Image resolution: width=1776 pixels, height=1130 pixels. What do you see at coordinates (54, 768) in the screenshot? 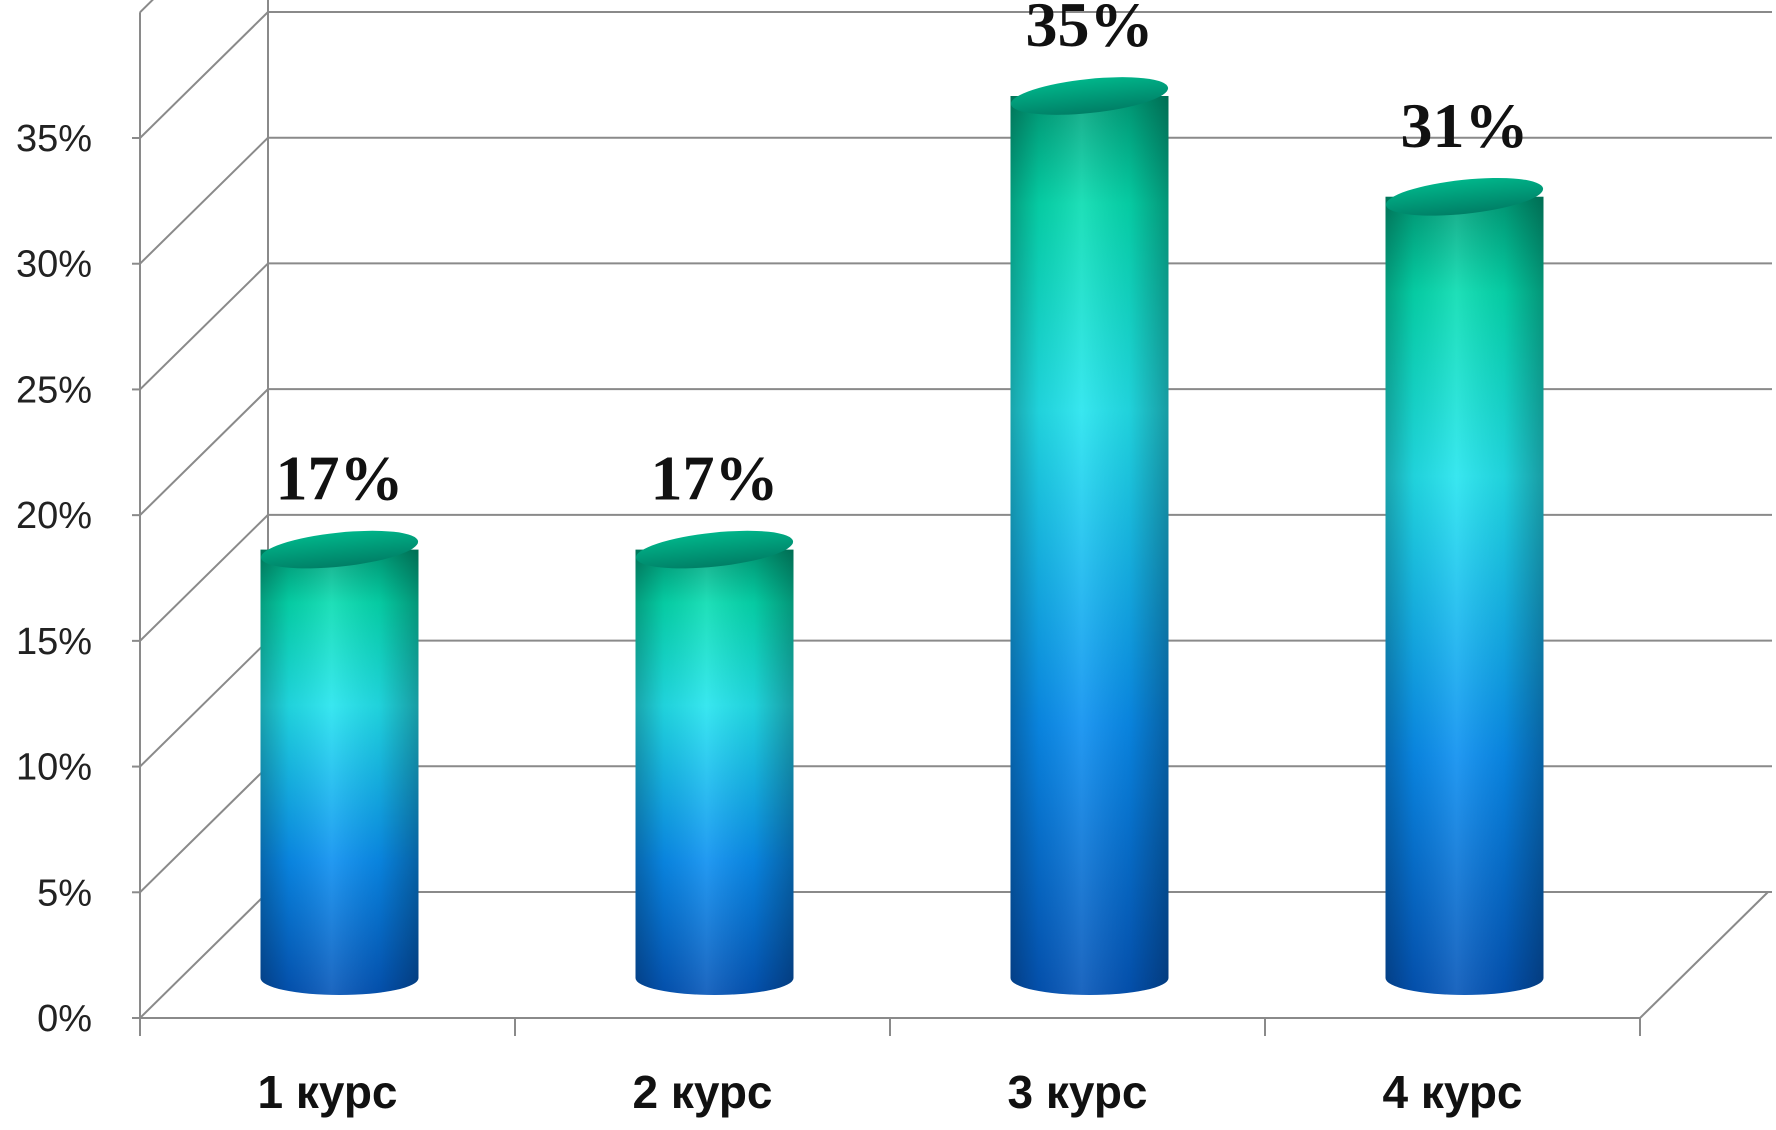
I see `y-tick-label: 10%` at bounding box center [54, 768].